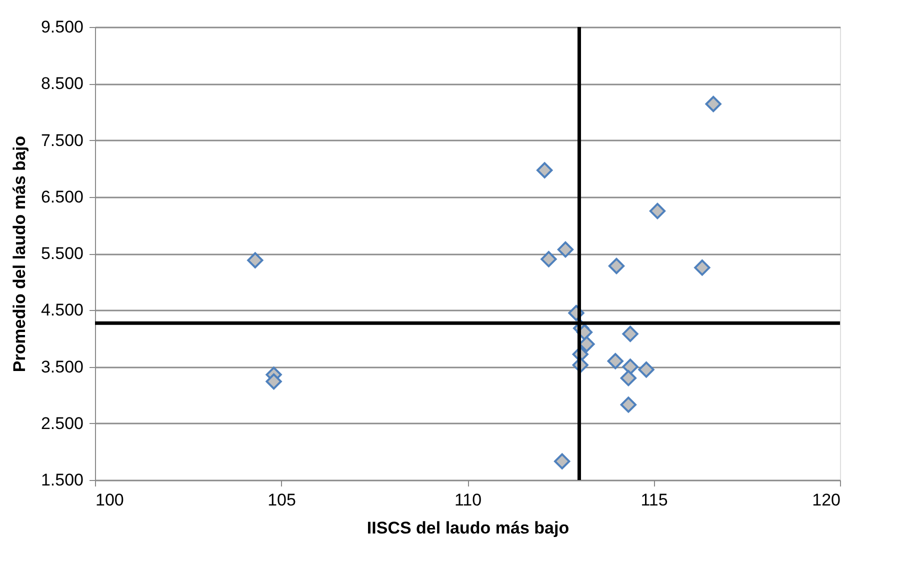 The height and width of the screenshot is (563, 920). Describe the element at coordinates (62, 480) in the screenshot. I see `y-tick-label: 1.500` at that location.